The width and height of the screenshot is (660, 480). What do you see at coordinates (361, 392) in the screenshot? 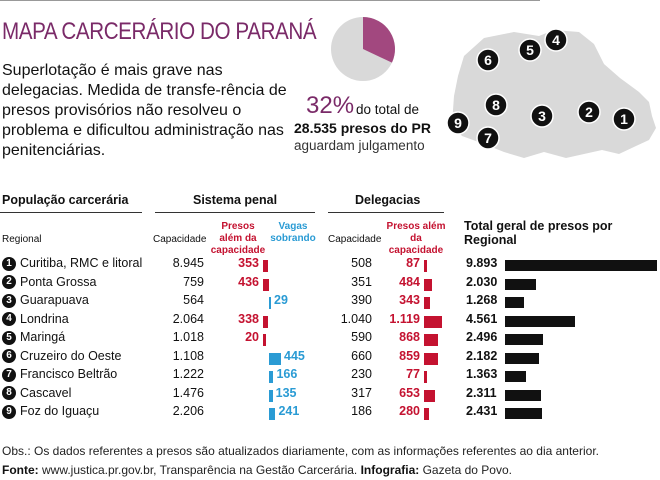
I see `del-capacidade: 317` at bounding box center [361, 392].